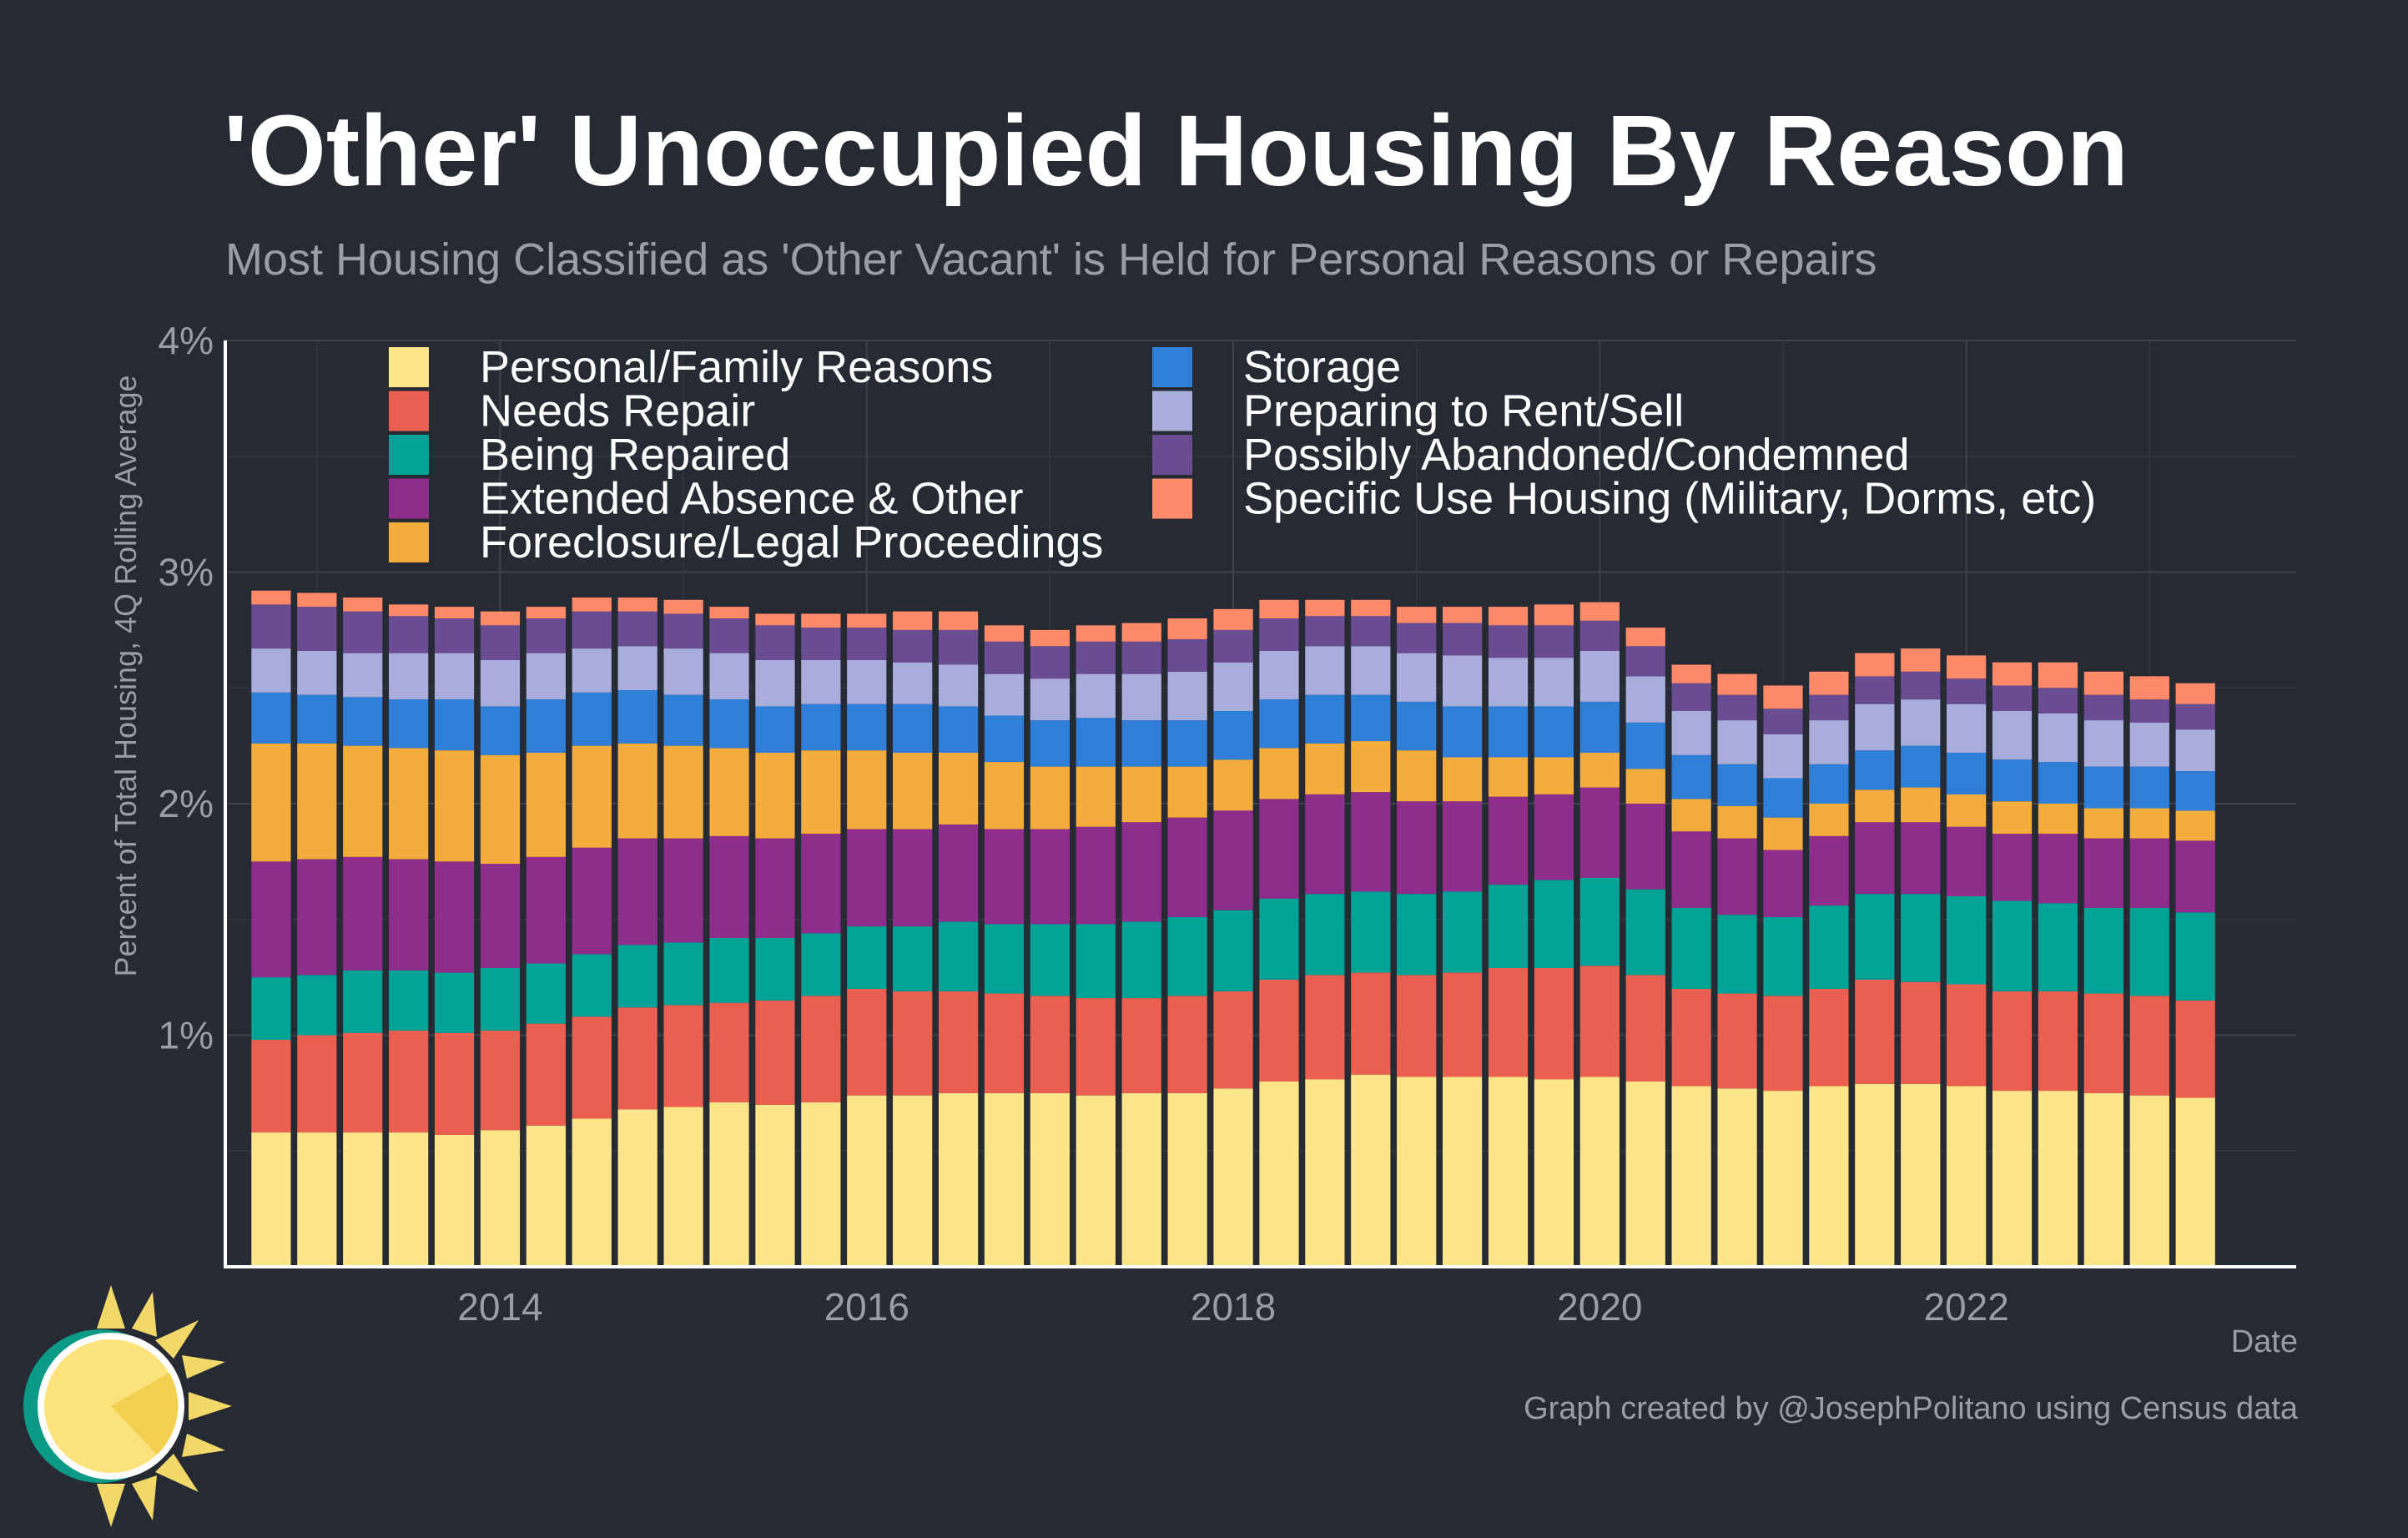  I want to click on sun-icon, so click(127, 1406).